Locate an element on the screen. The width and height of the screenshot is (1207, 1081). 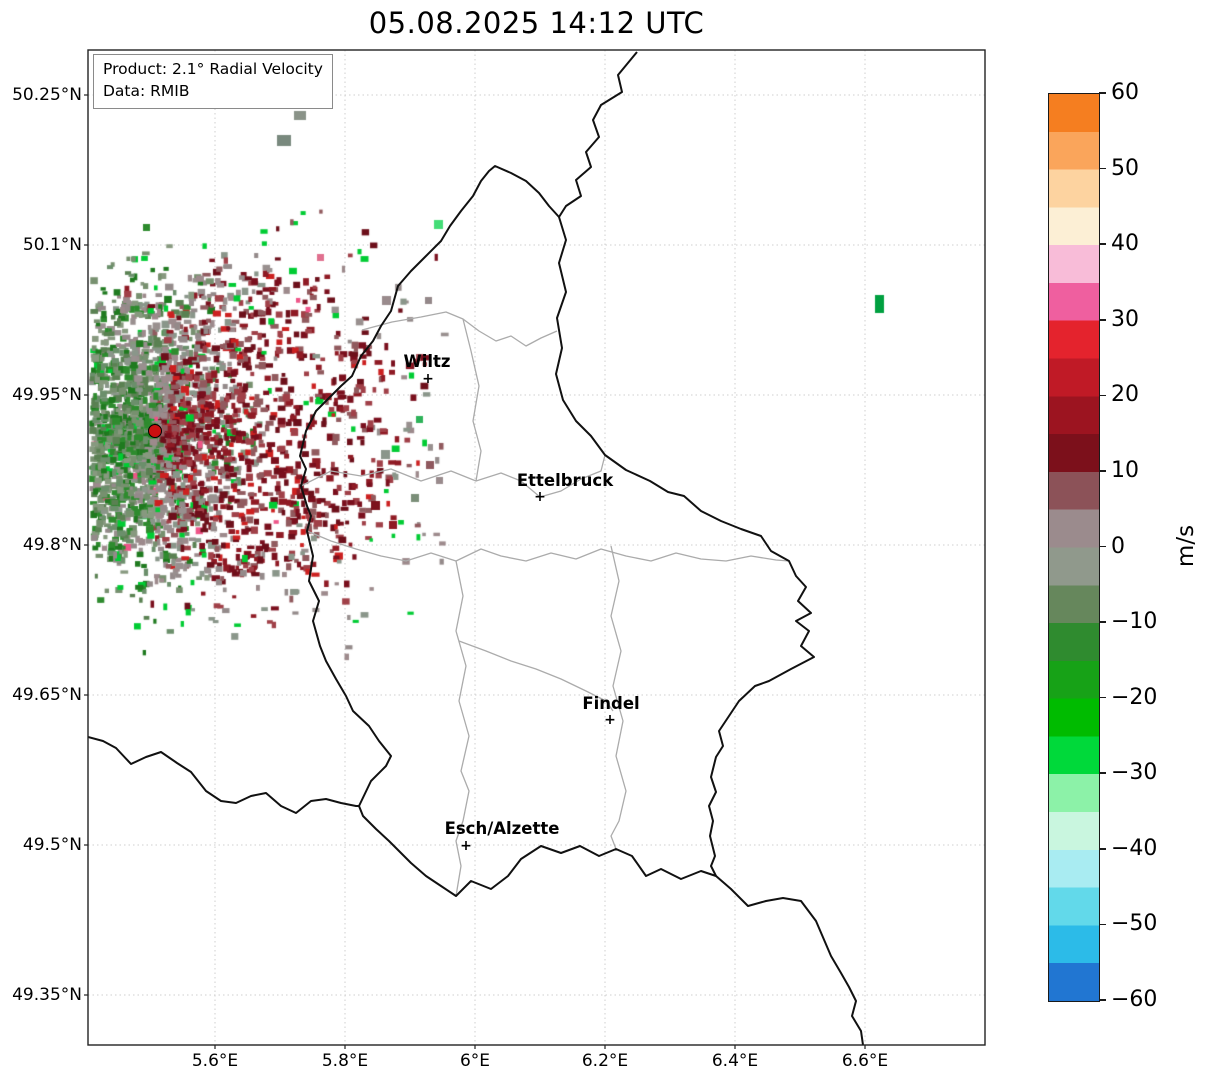
product-line: Product: 2.1° Radial Velocity is located at coordinates (213, 69).